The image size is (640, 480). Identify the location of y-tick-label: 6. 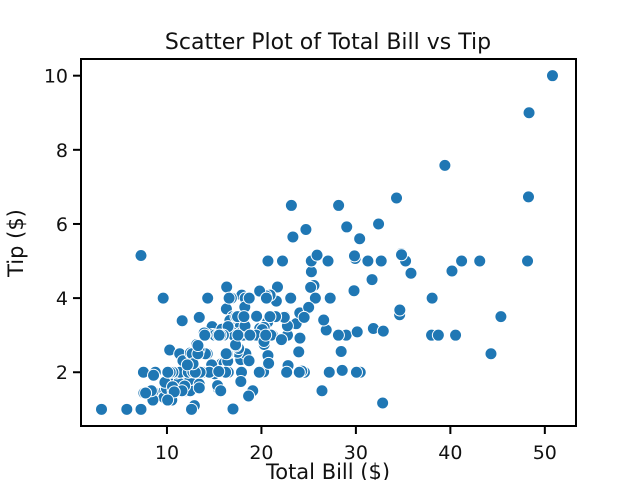
(62, 225).